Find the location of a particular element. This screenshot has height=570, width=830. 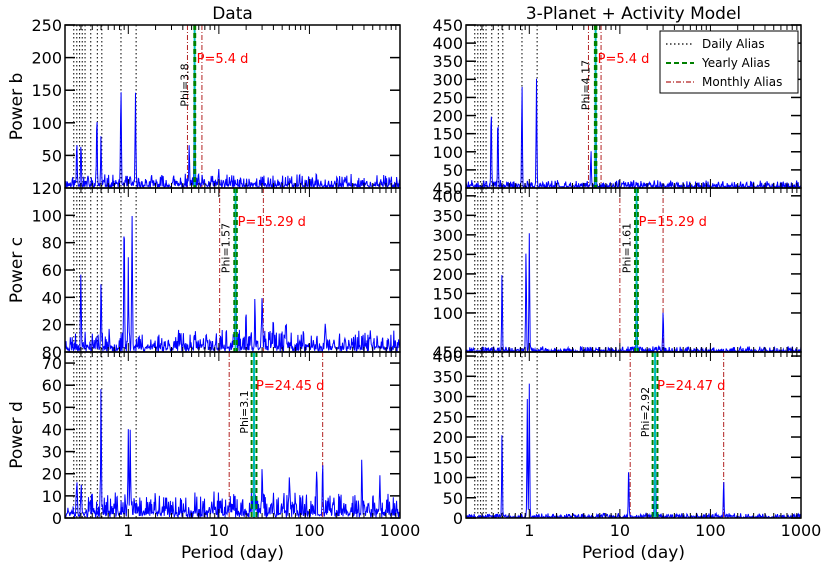

phase-label: Phi=1.57 is located at coordinates (226, 248).